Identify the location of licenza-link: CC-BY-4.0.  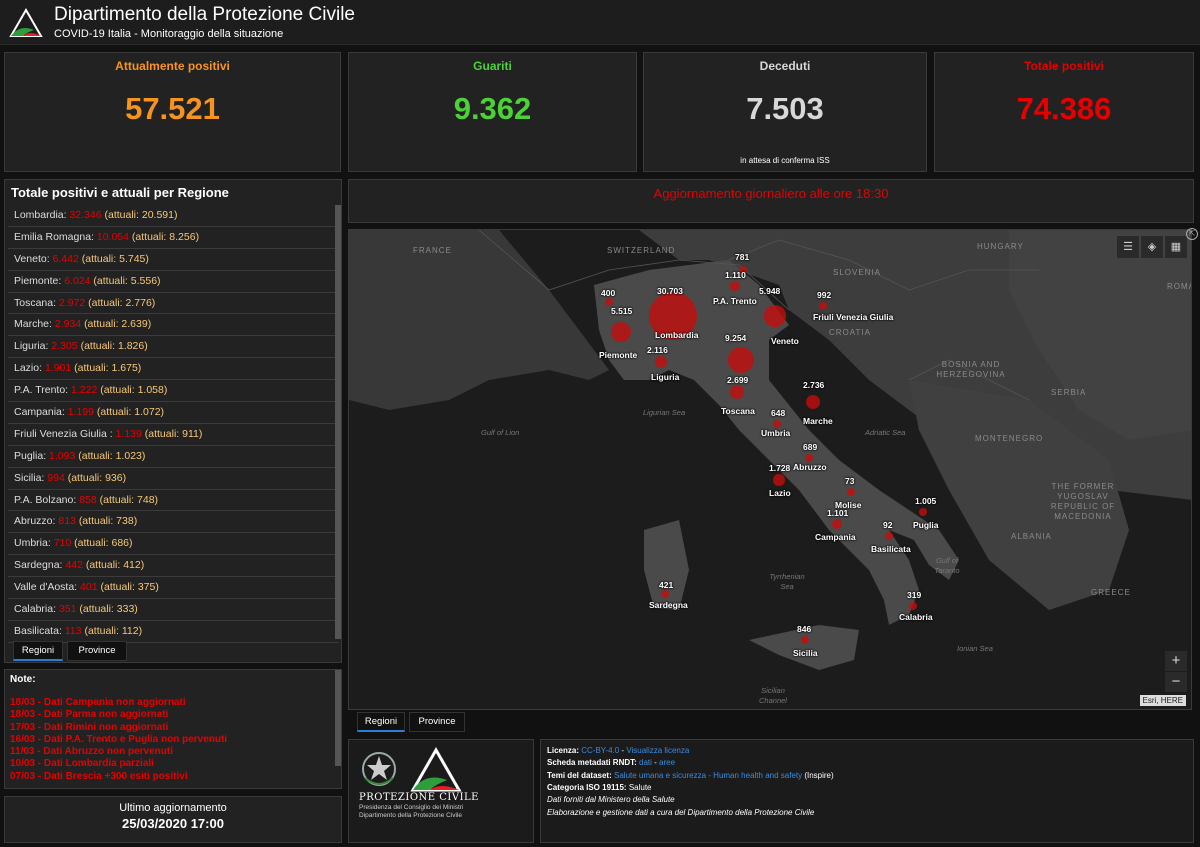
(600, 750).